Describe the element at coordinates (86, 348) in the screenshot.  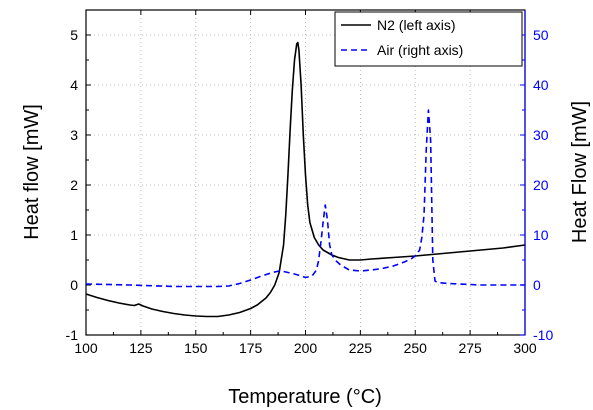
I see `x-tick-label: 100` at that location.